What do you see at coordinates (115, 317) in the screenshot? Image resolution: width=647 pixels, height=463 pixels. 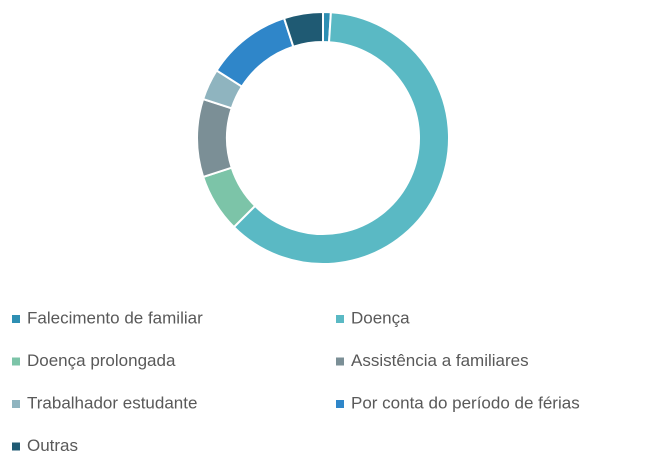 I see `legend-label: Falecimento de familiar` at bounding box center [115, 317].